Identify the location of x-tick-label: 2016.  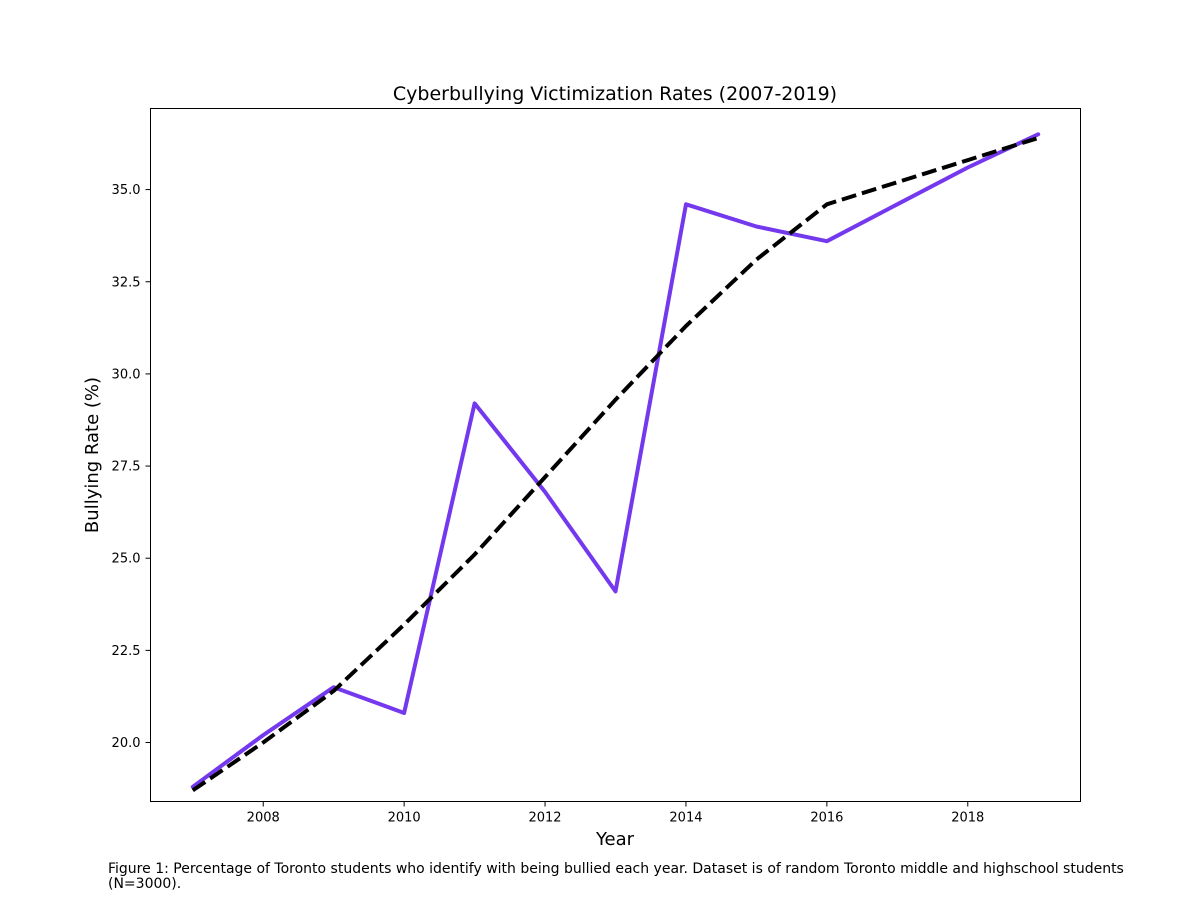
(826, 818).